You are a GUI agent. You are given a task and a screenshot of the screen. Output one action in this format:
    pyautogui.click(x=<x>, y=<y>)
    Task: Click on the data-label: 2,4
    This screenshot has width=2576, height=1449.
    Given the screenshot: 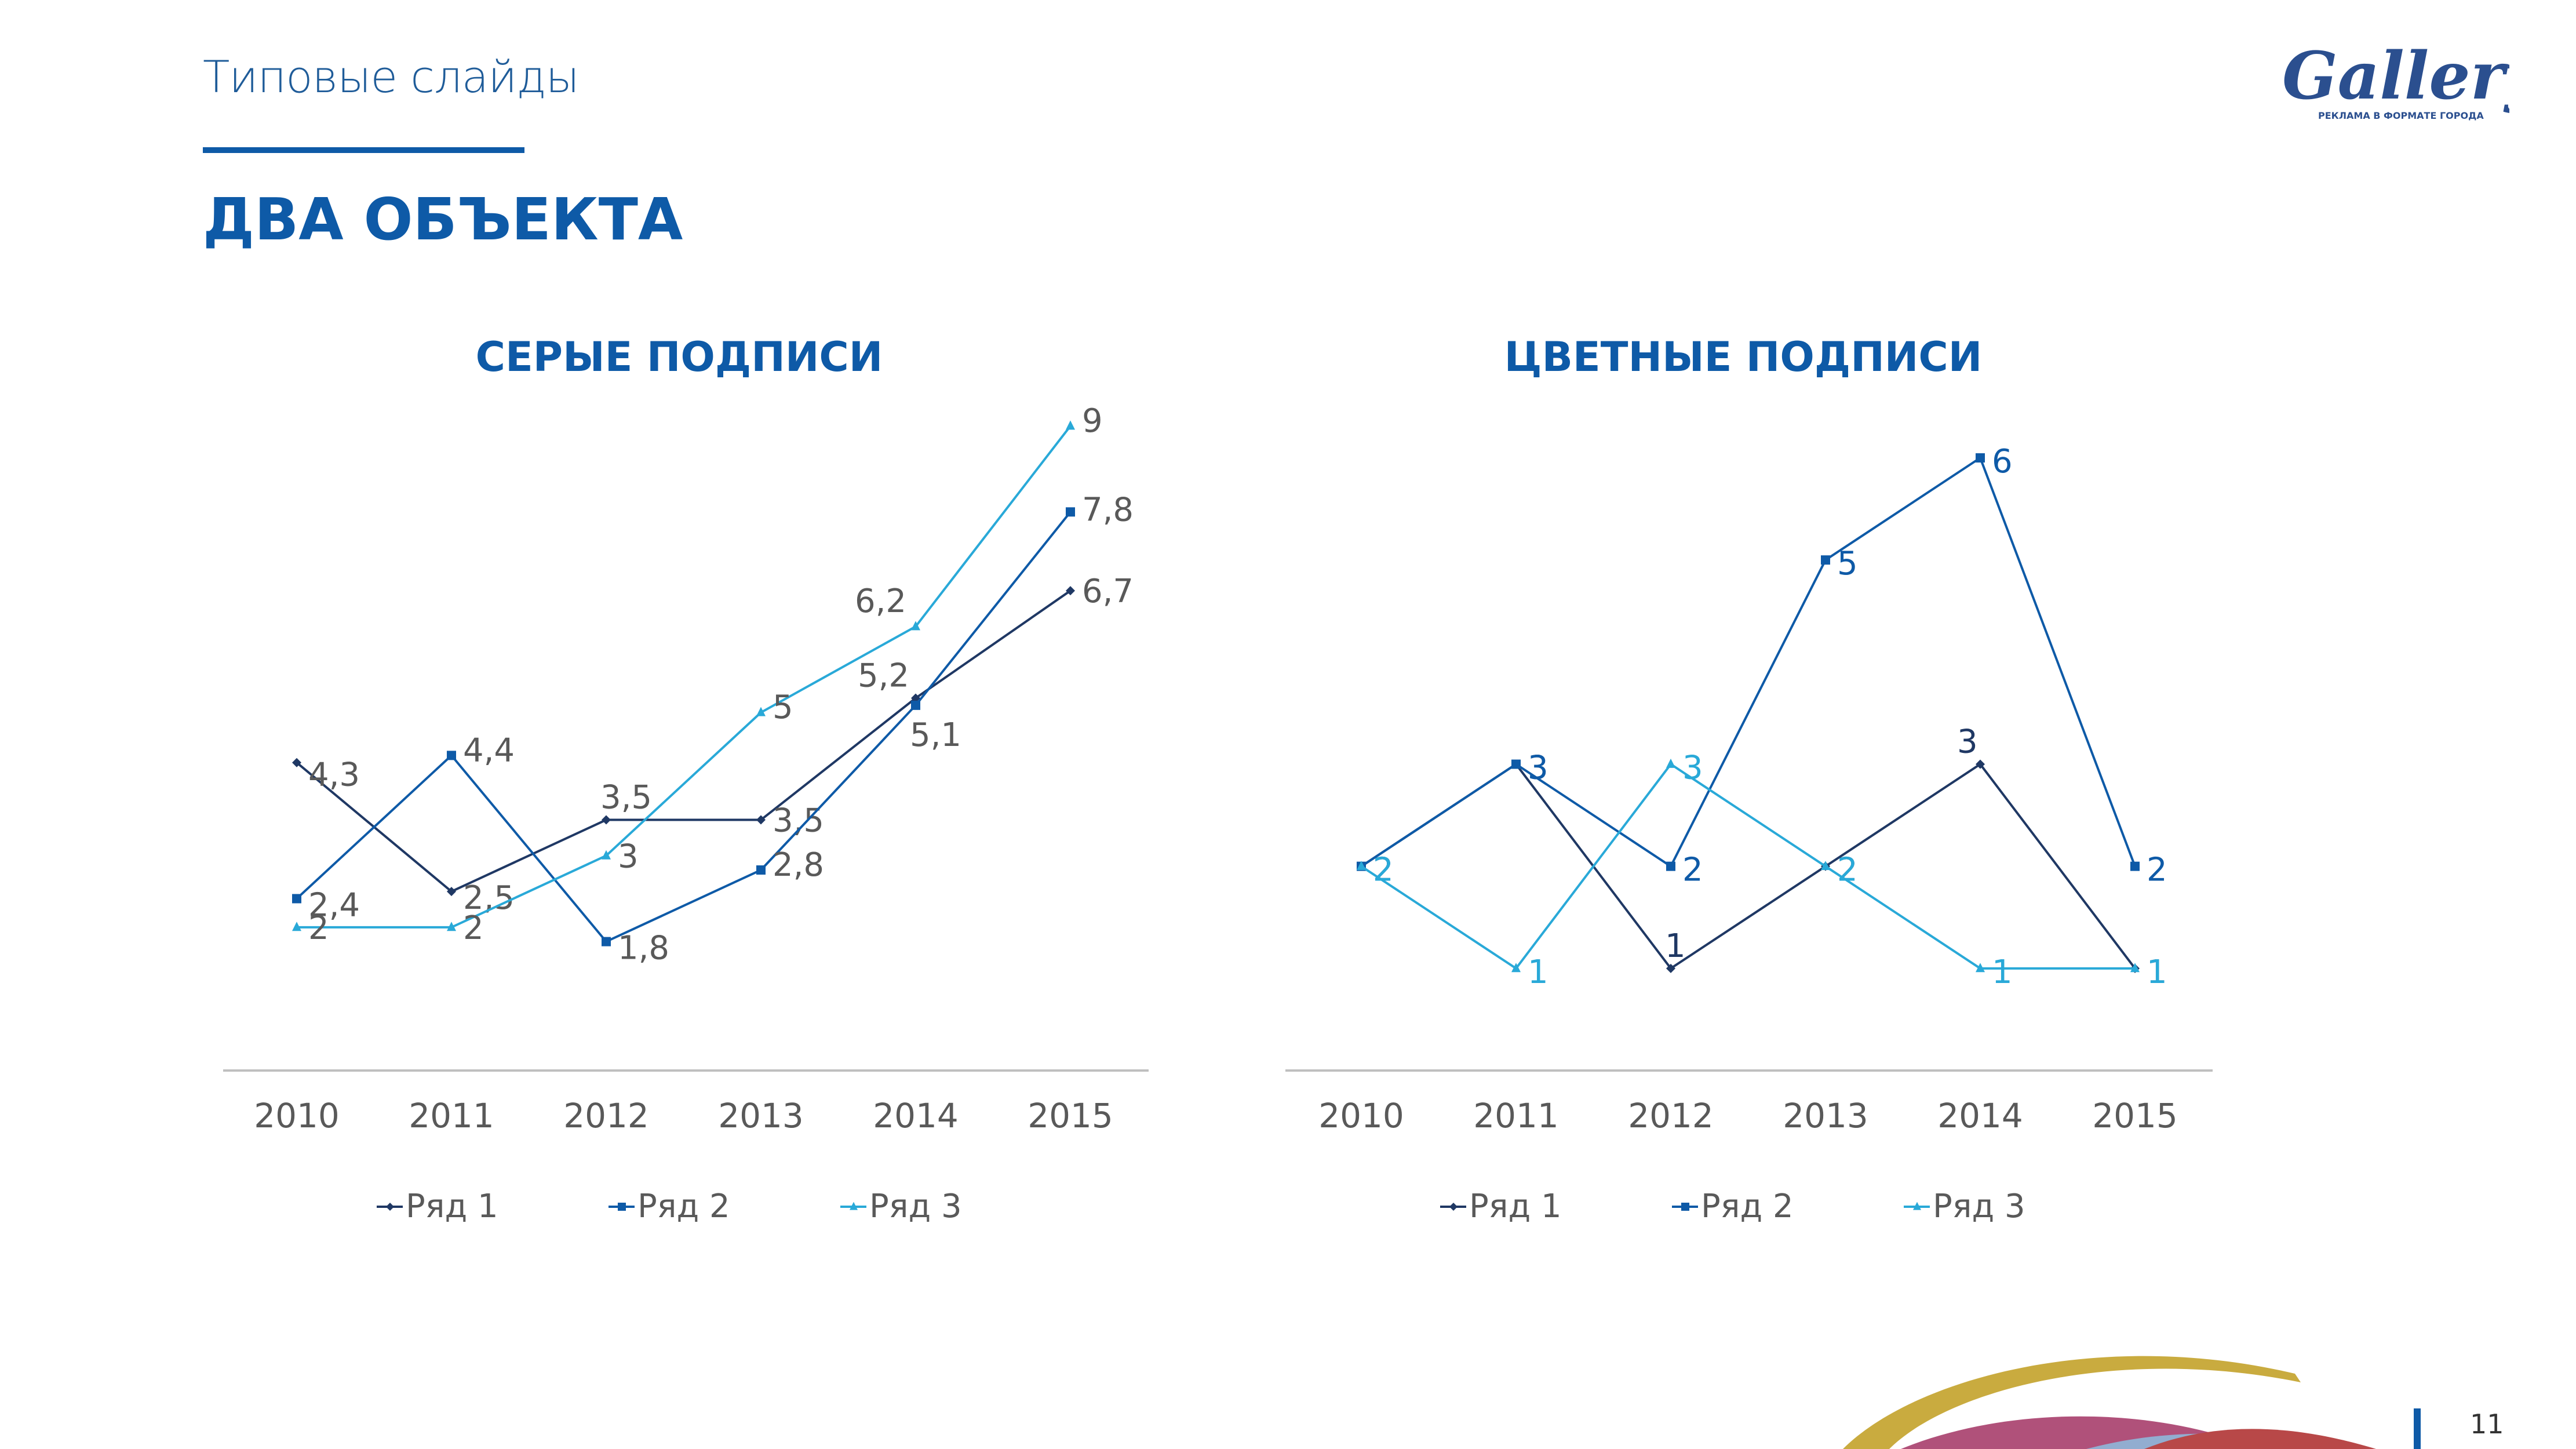 What is the action you would take?
    pyautogui.click(x=334, y=905)
    